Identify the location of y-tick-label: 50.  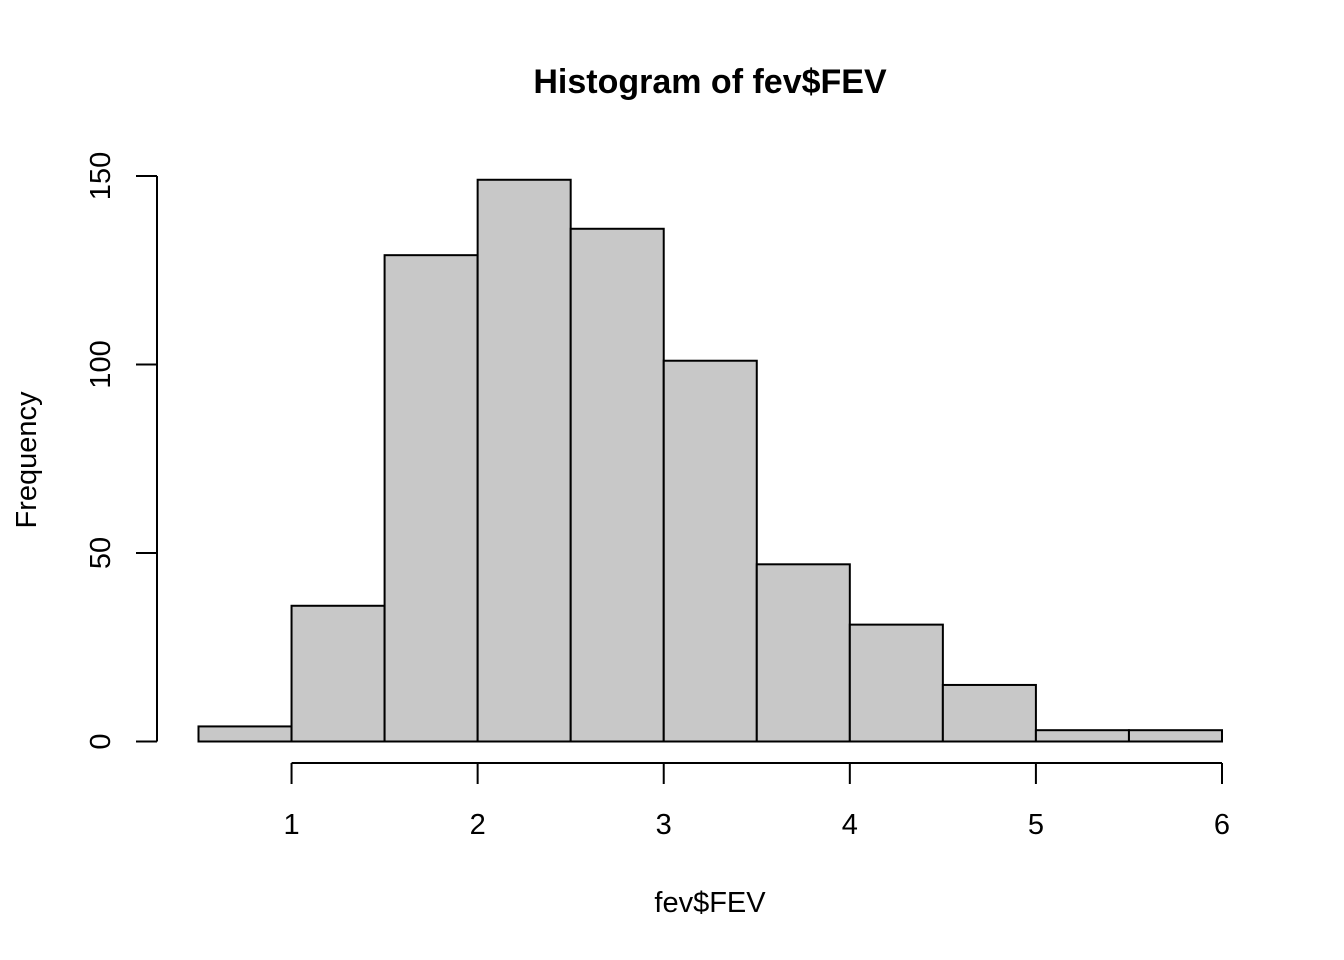
(101, 553).